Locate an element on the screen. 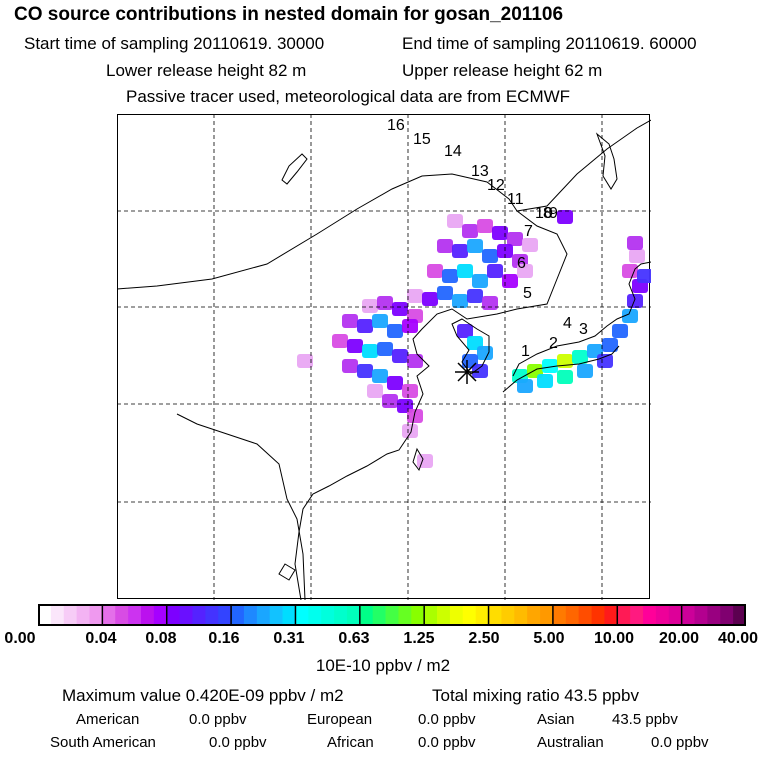 The height and width of the screenshot is (768, 768). north-coast is located at coordinates (317, 231).